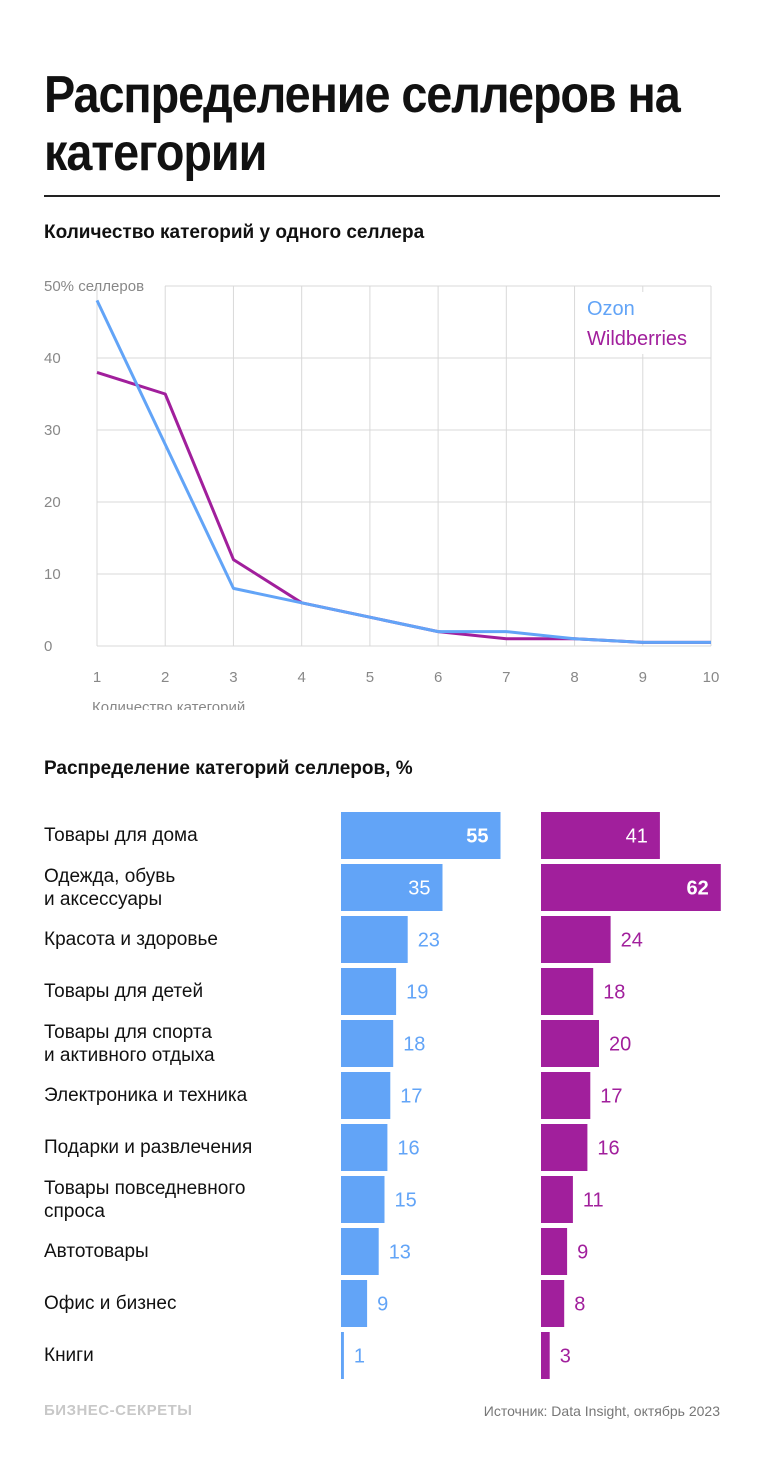 This screenshot has width=764, height=1483. Describe the element at coordinates (574, 677) in the screenshot. I see `x-tick-label: 8` at that location.